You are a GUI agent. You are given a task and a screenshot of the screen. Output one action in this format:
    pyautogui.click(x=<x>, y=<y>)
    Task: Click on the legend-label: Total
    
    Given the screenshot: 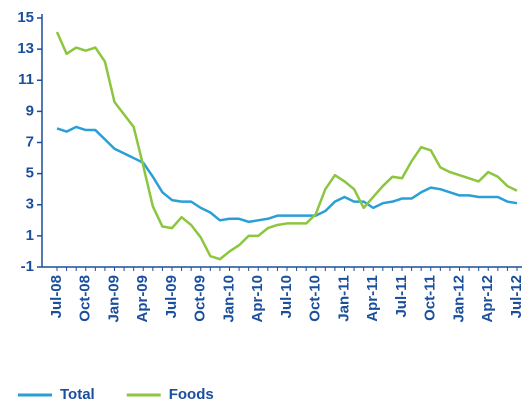 What is the action you would take?
    pyautogui.click(x=77, y=394)
    